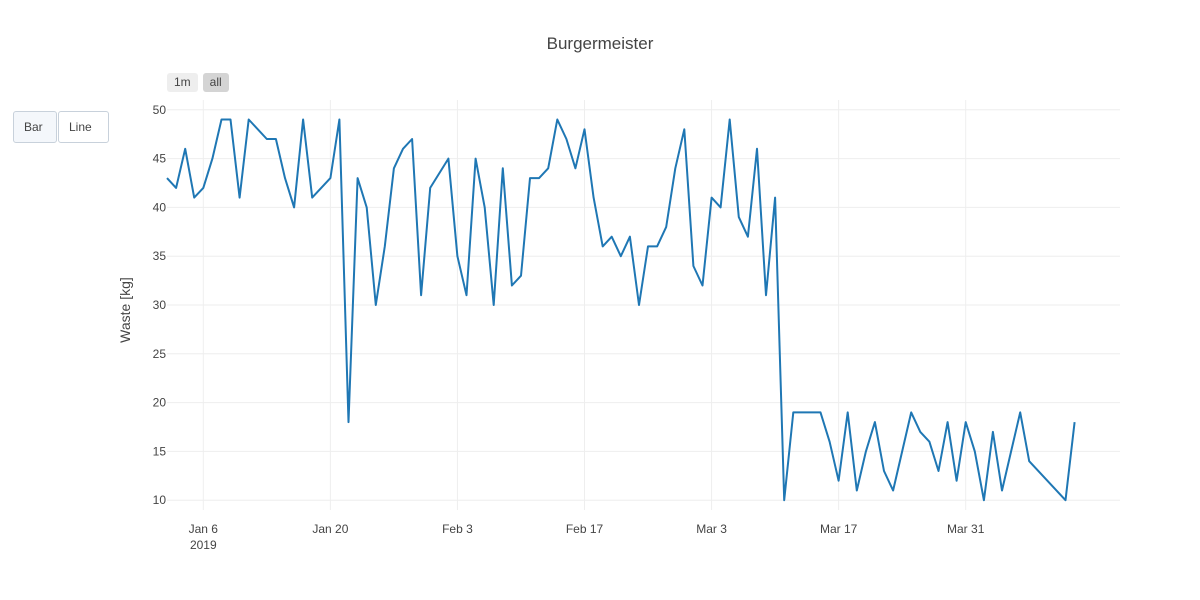 The width and height of the screenshot is (1200, 600). What do you see at coordinates (966, 529) in the screenshot?
I see `x-tick-label: Mar 31` at bounding box center [966, 529].